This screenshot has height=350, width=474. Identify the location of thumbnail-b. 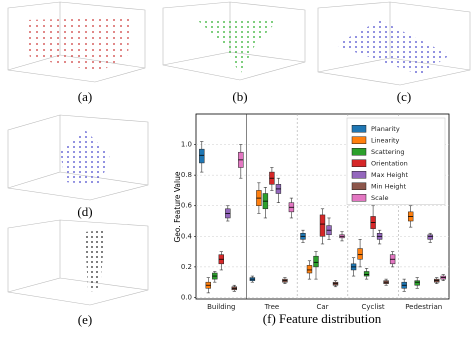
(234, 41).